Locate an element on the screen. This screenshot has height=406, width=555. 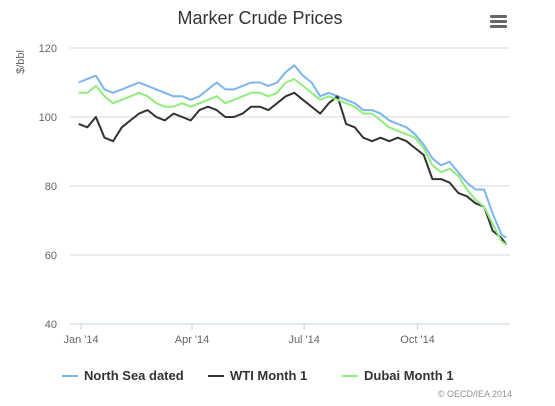
chart-menu-button is located at coordinates (498, 22).